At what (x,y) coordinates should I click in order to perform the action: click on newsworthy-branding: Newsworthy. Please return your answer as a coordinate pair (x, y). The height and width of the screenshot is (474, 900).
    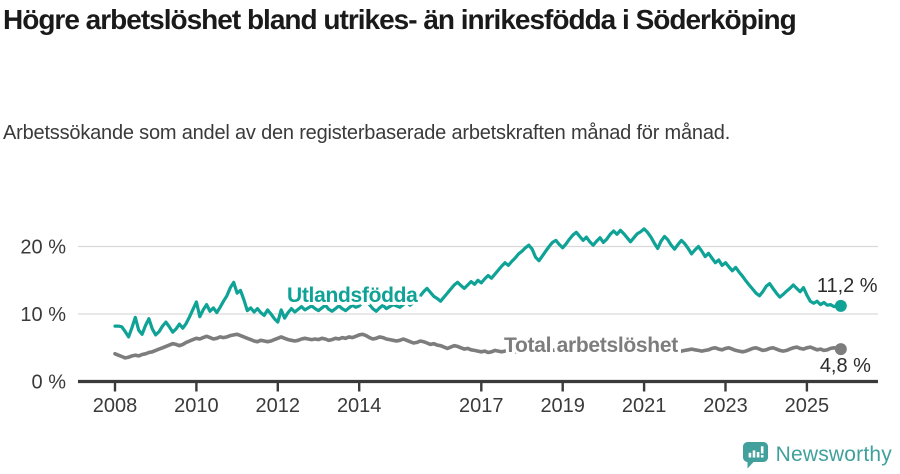
    Looking at the image, I should click on (817, 455).